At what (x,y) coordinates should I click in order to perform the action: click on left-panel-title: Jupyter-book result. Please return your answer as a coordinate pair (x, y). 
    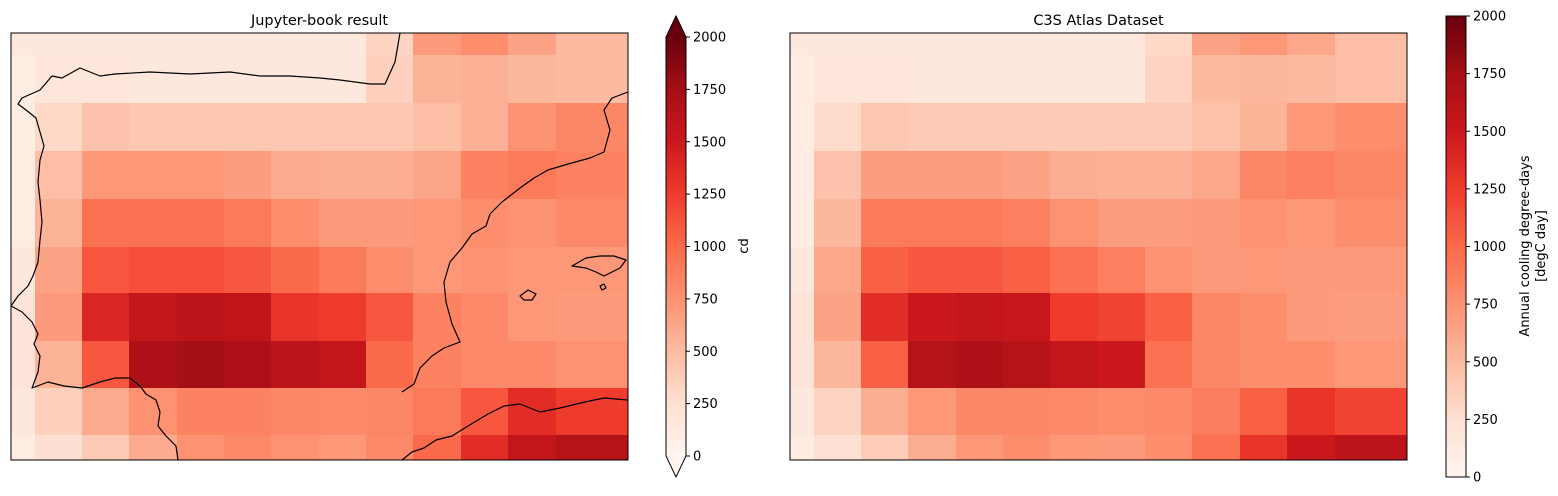
    Looking at the image, I should click on (319, 21).